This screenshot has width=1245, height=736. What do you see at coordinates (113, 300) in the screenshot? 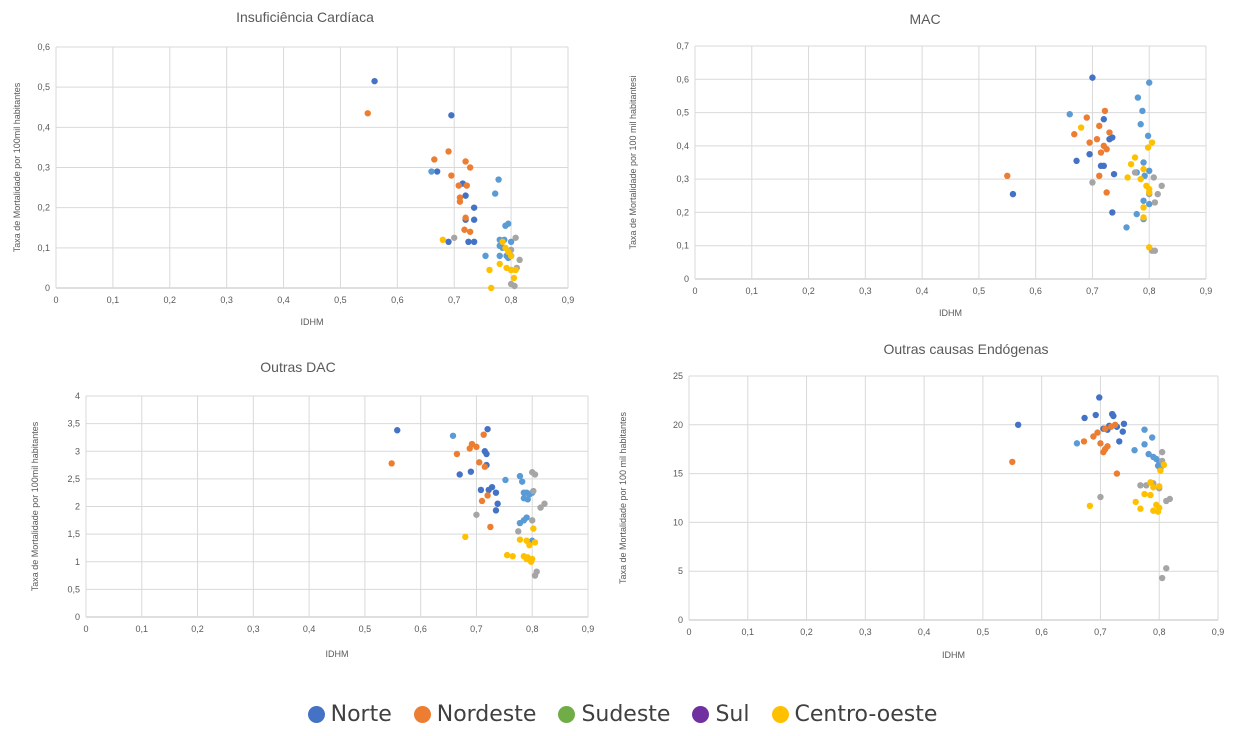
I see `x-tick-label: 0,1` at bounding box center [113, 300].